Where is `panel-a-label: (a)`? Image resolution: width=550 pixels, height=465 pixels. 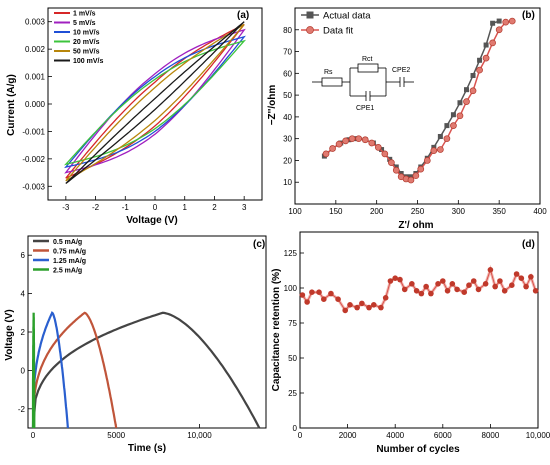 panel-a-label: (a) is located at coordinates (243, 15).